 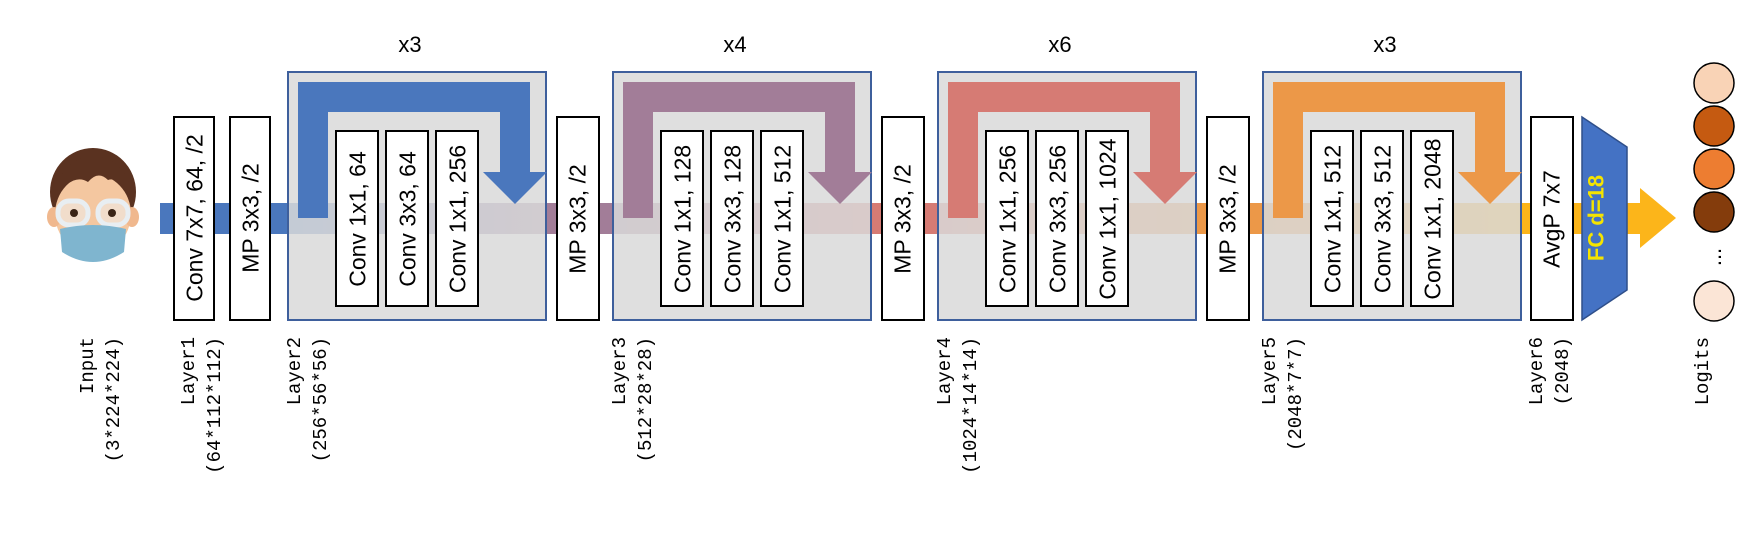 I want to click on layer4-conv2-box, so click(x=1057, y=218).